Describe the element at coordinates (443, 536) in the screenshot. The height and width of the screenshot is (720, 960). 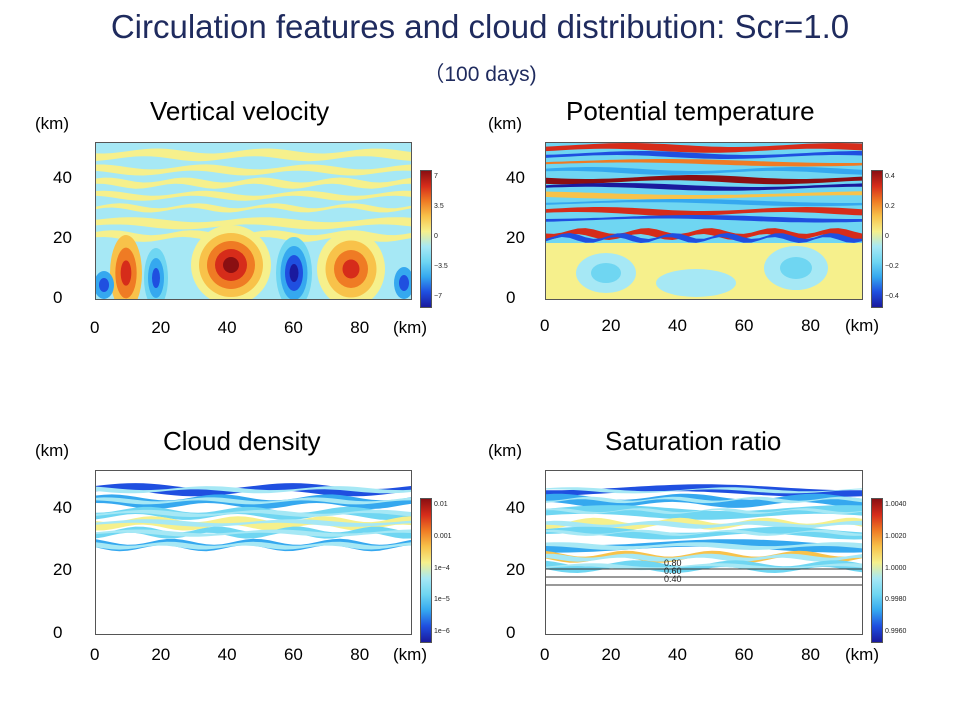
I see `colorbar-tick-label: 0.001` at that location.